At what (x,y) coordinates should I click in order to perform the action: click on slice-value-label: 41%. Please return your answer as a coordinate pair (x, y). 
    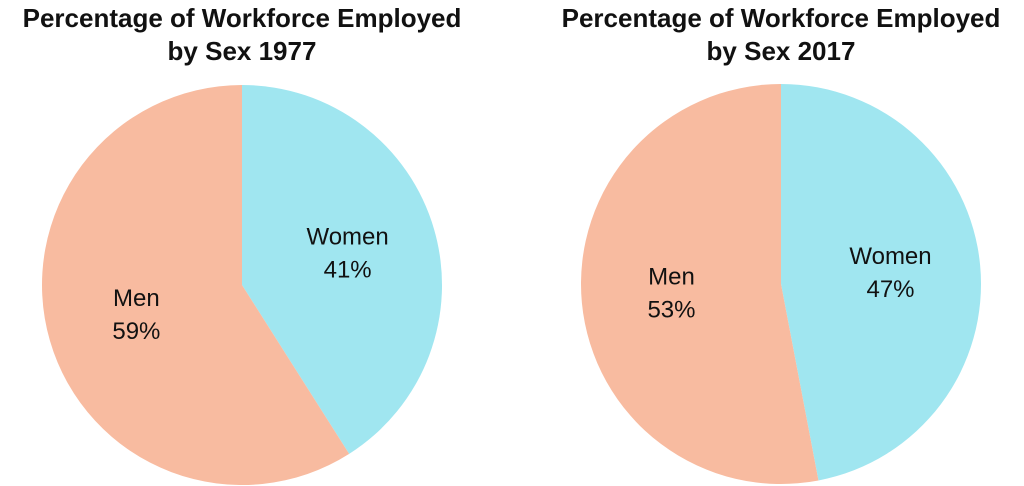
    Looking at the image, I should click on (348, 270).